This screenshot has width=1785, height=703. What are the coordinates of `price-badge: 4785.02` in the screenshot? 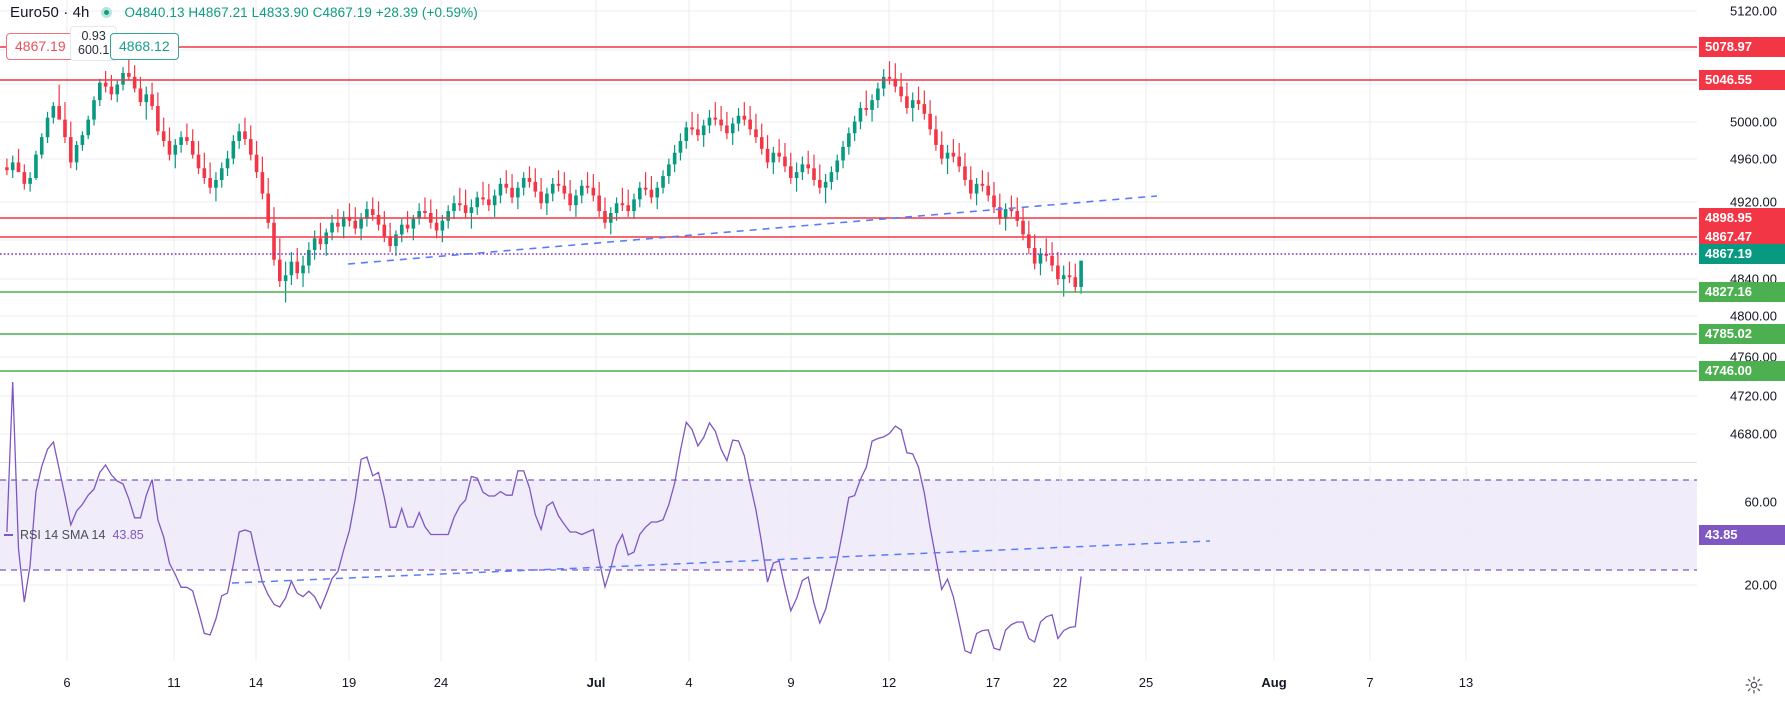 It's located at (1742, 334).